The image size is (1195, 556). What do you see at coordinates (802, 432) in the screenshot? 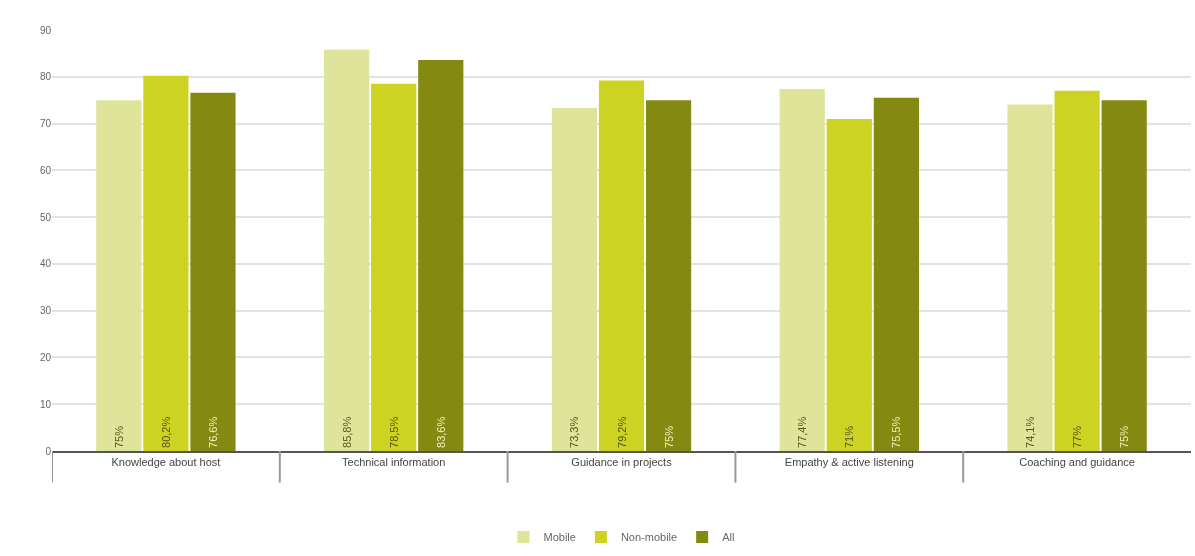
I see `data-label: 77,4%` at bounding box center [802, 432].